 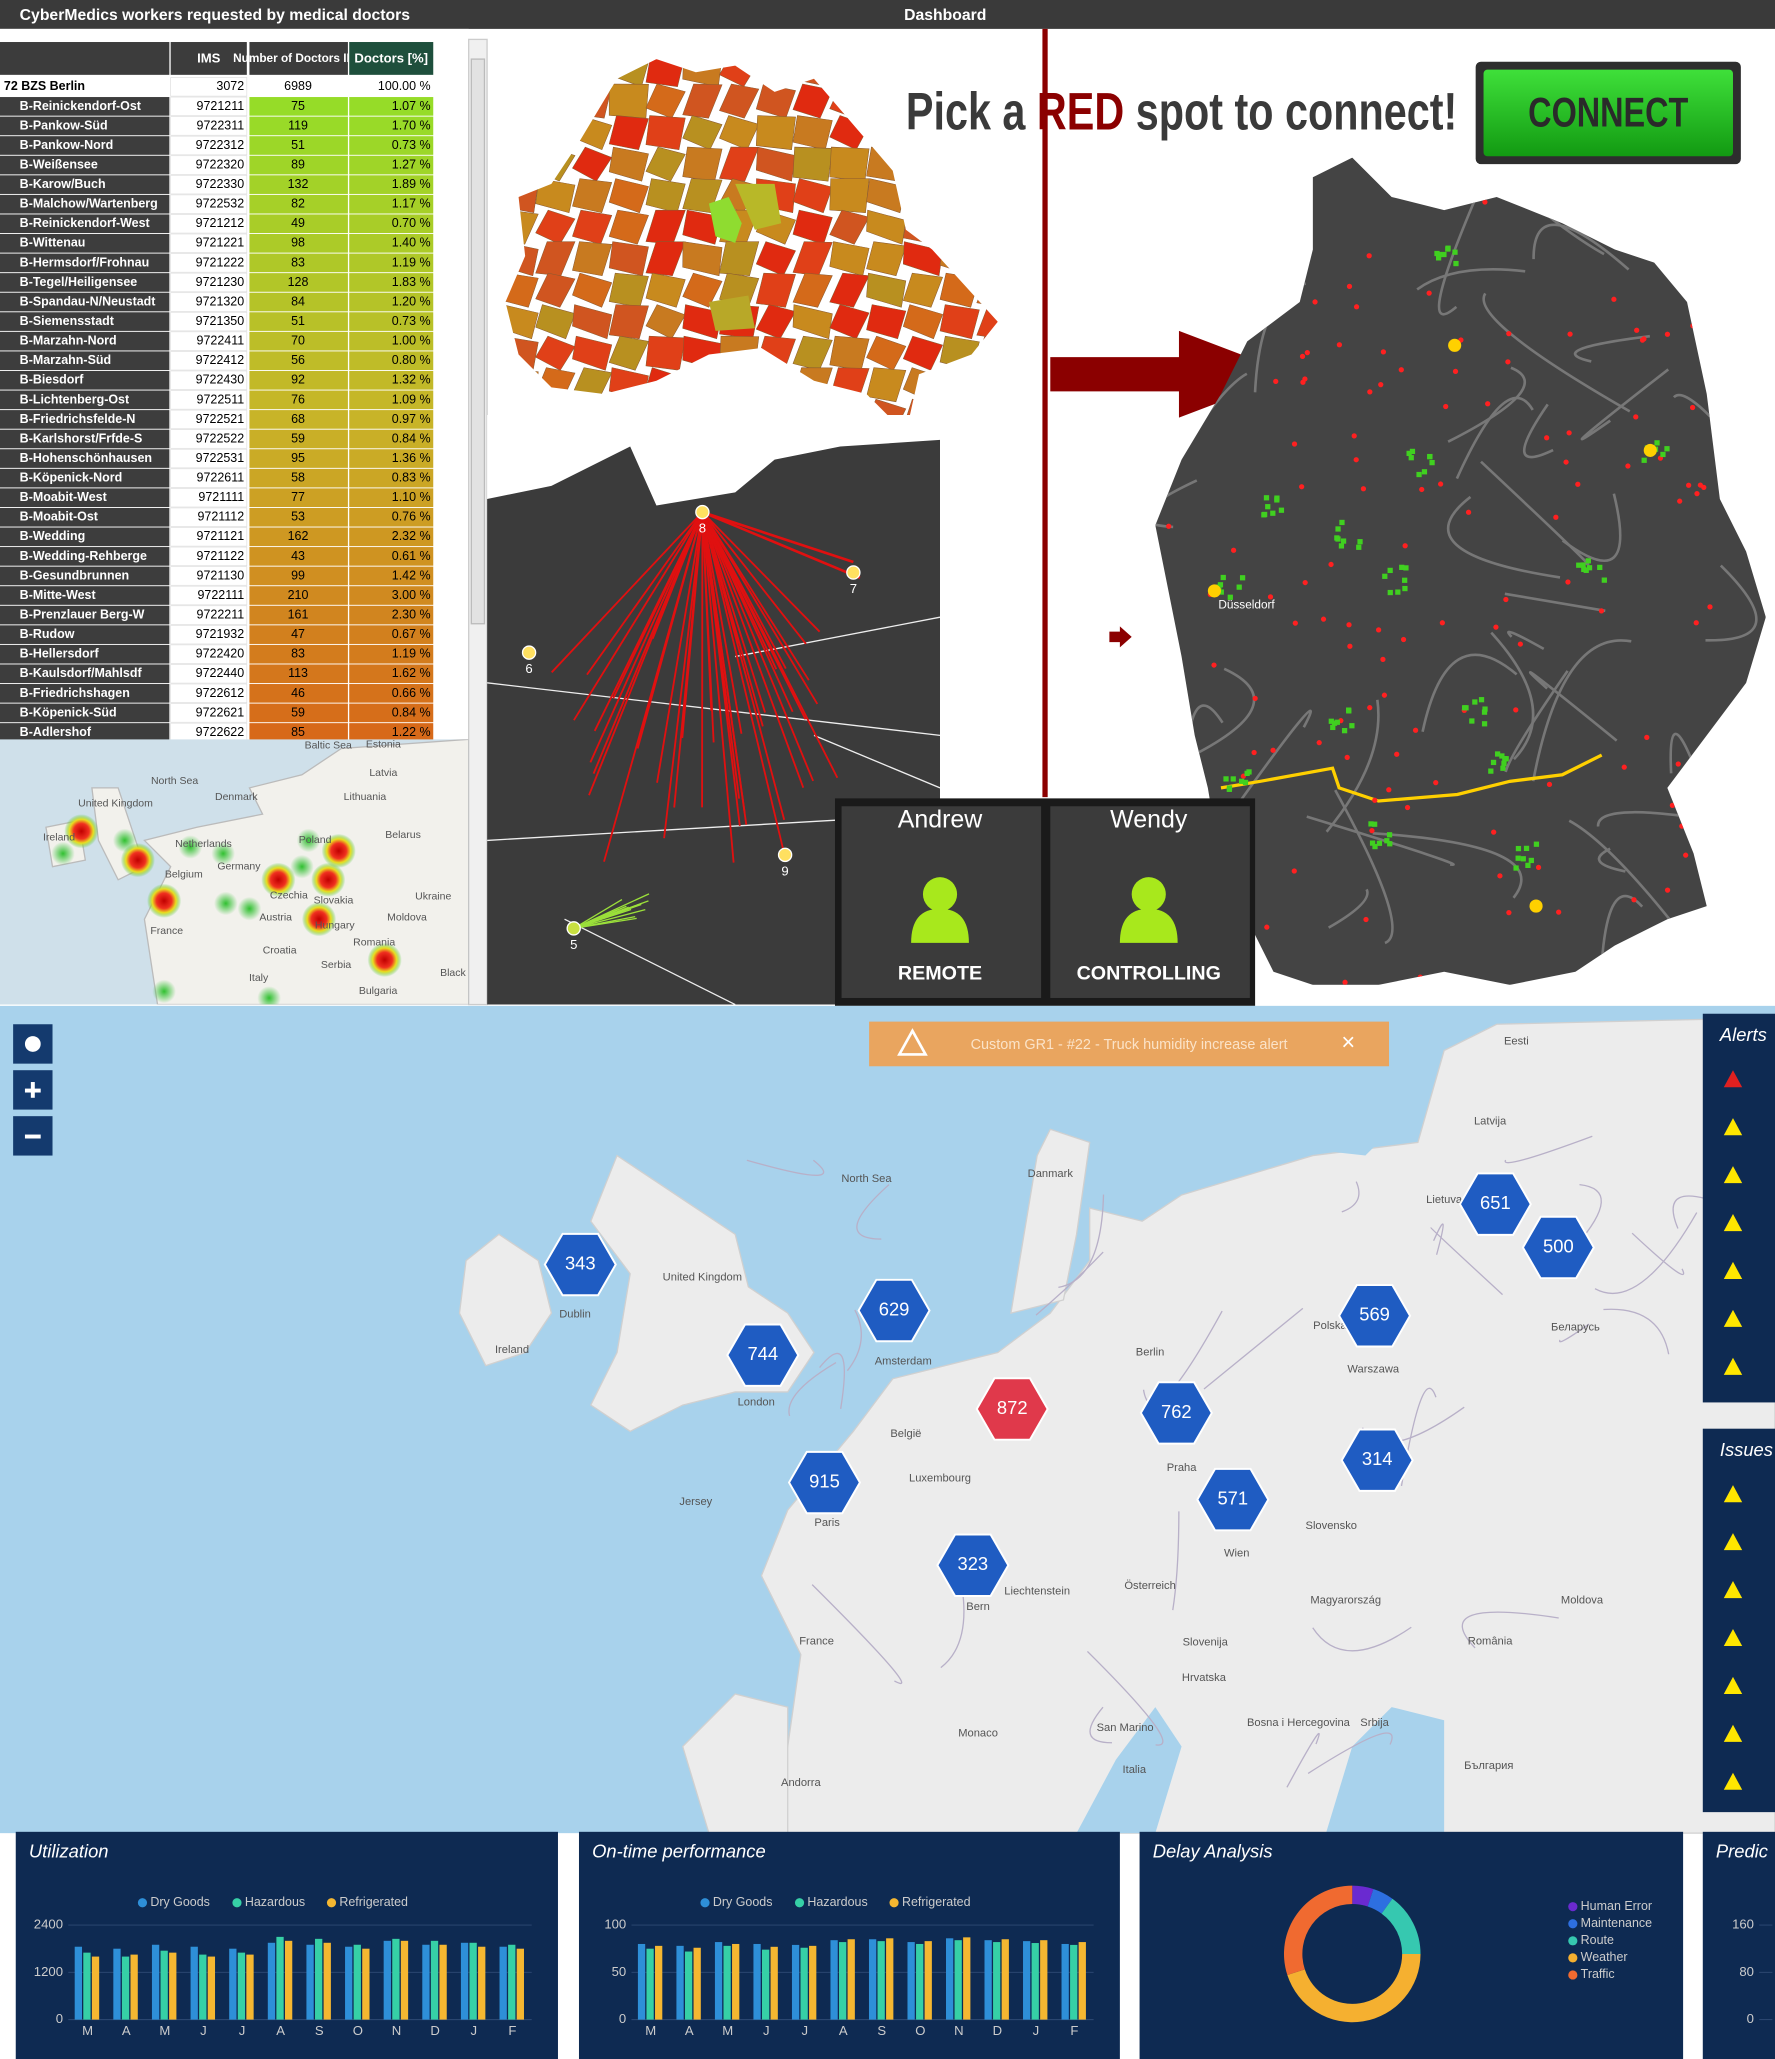 I want to click on cluster-label: 872, so click(x=1012, y=1407).